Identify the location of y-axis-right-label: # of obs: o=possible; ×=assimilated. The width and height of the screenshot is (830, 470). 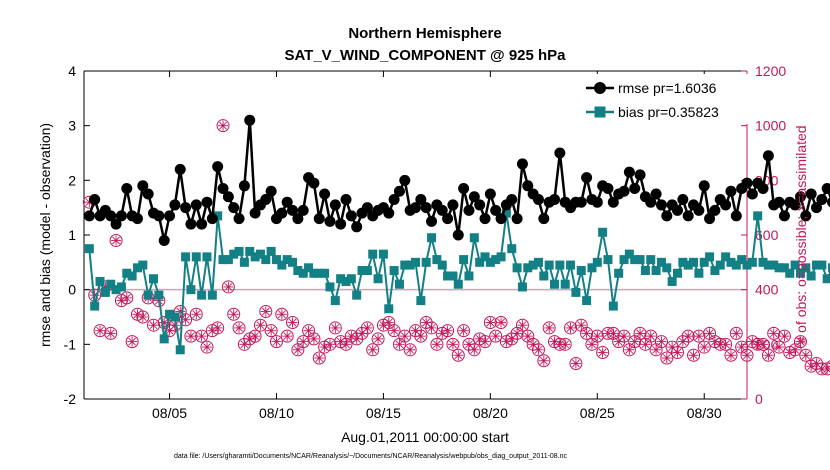
(801, 234).